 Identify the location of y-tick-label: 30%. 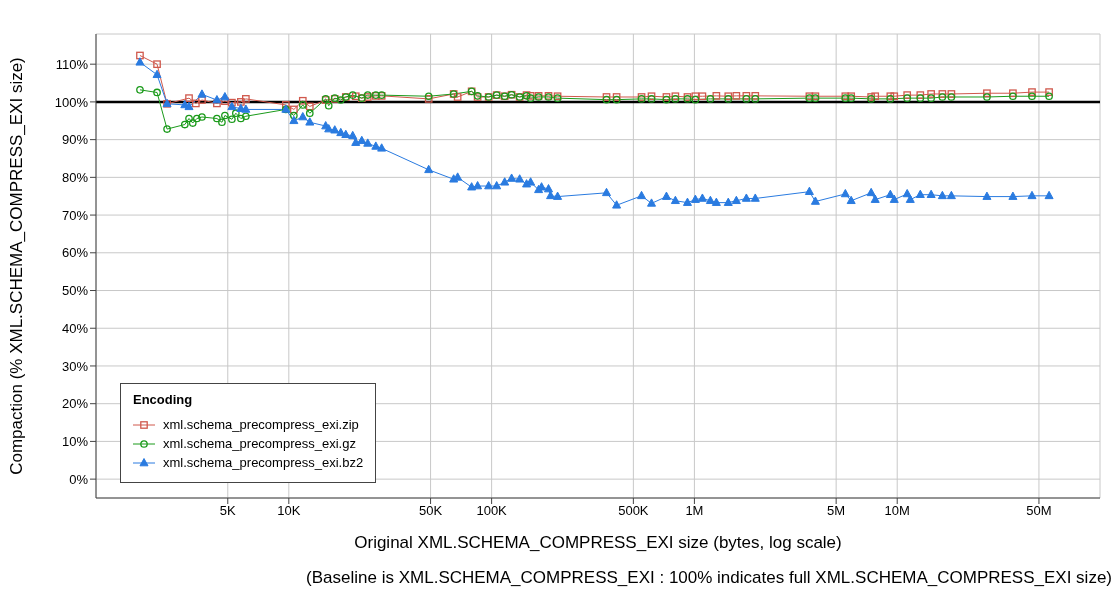
(75, 366).